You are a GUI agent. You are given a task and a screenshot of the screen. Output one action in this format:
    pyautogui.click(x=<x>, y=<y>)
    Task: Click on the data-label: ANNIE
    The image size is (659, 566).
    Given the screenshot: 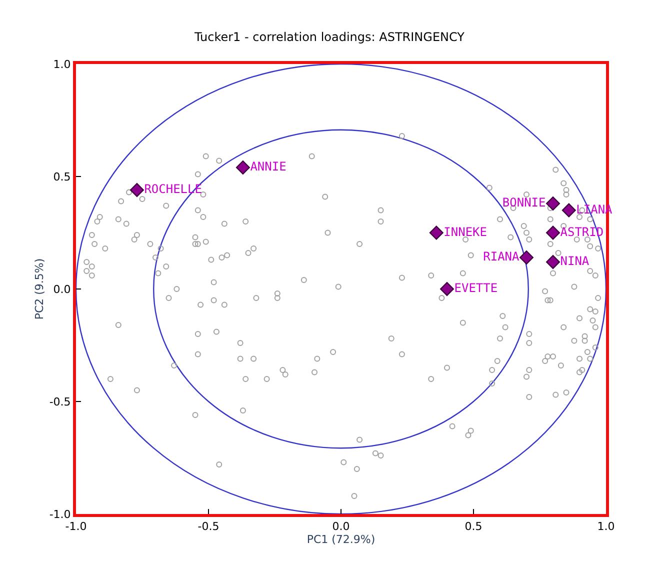 What is the action you would take?
    pyautogui.click(x=268, y=167)
    